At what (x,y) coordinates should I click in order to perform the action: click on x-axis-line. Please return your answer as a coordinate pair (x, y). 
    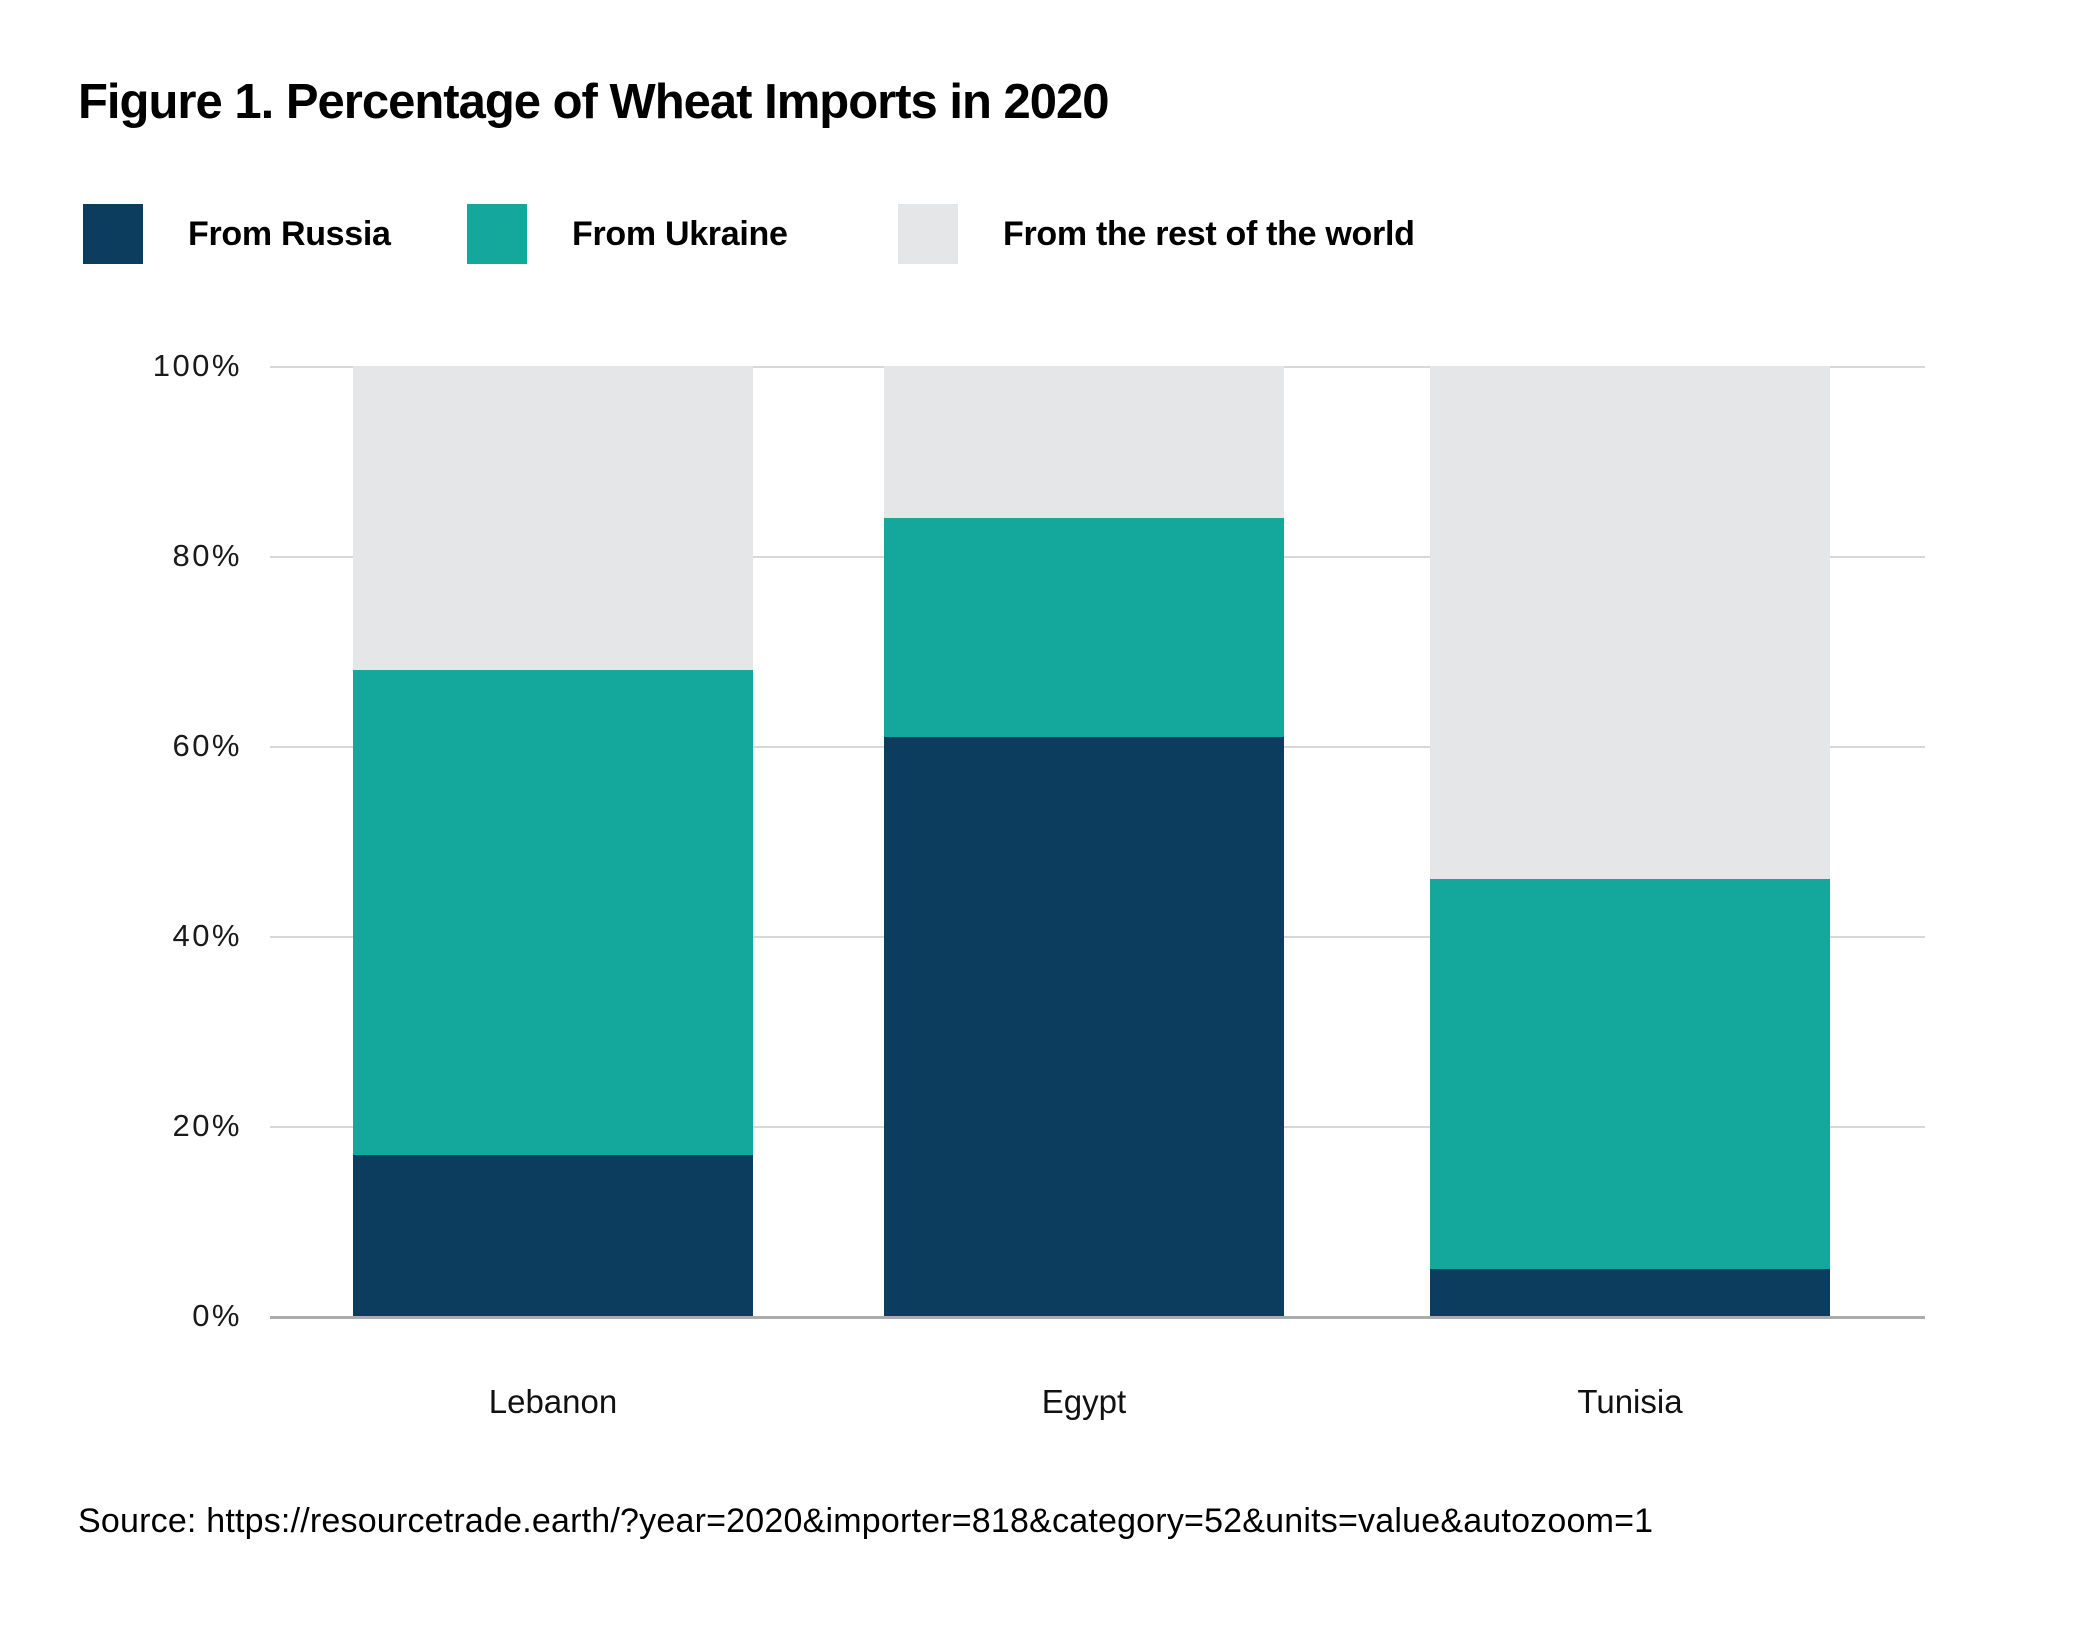
    Looking at the image, I should click on (1097, 1317).